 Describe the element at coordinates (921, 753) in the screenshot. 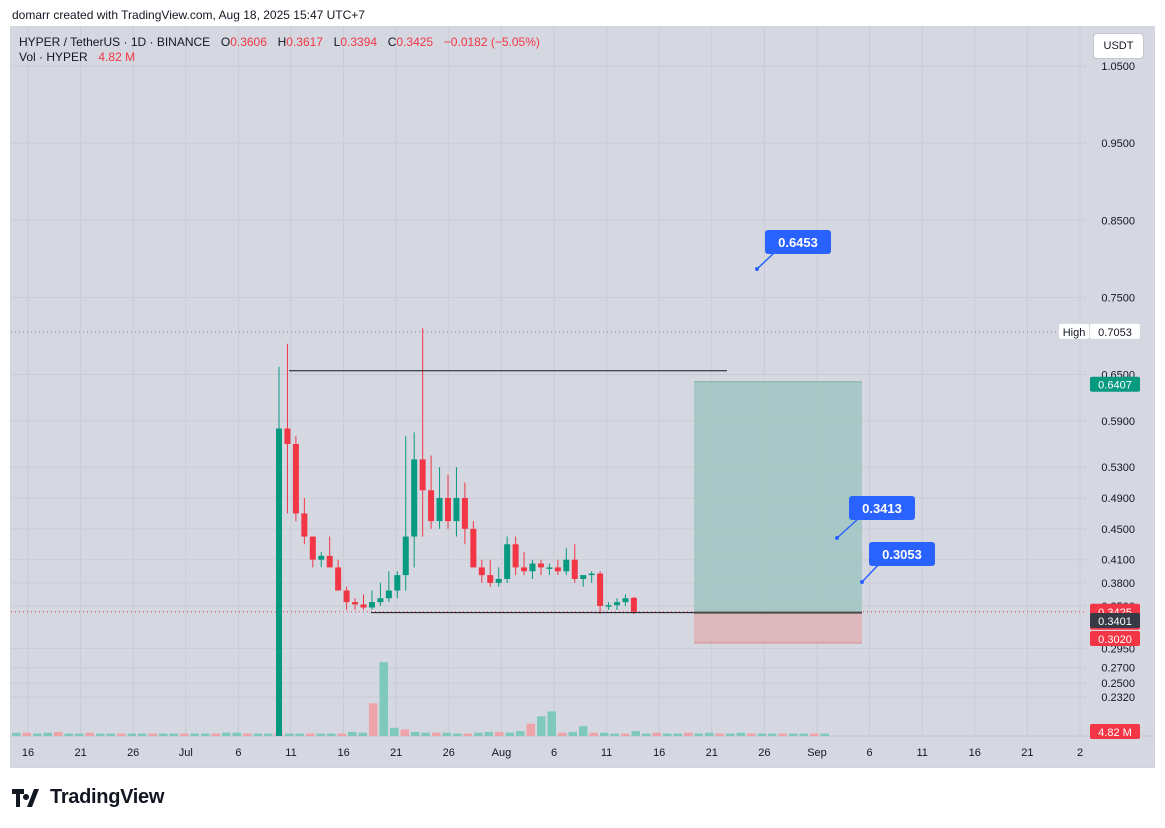

I see `time-tick-label: 11` at that location.